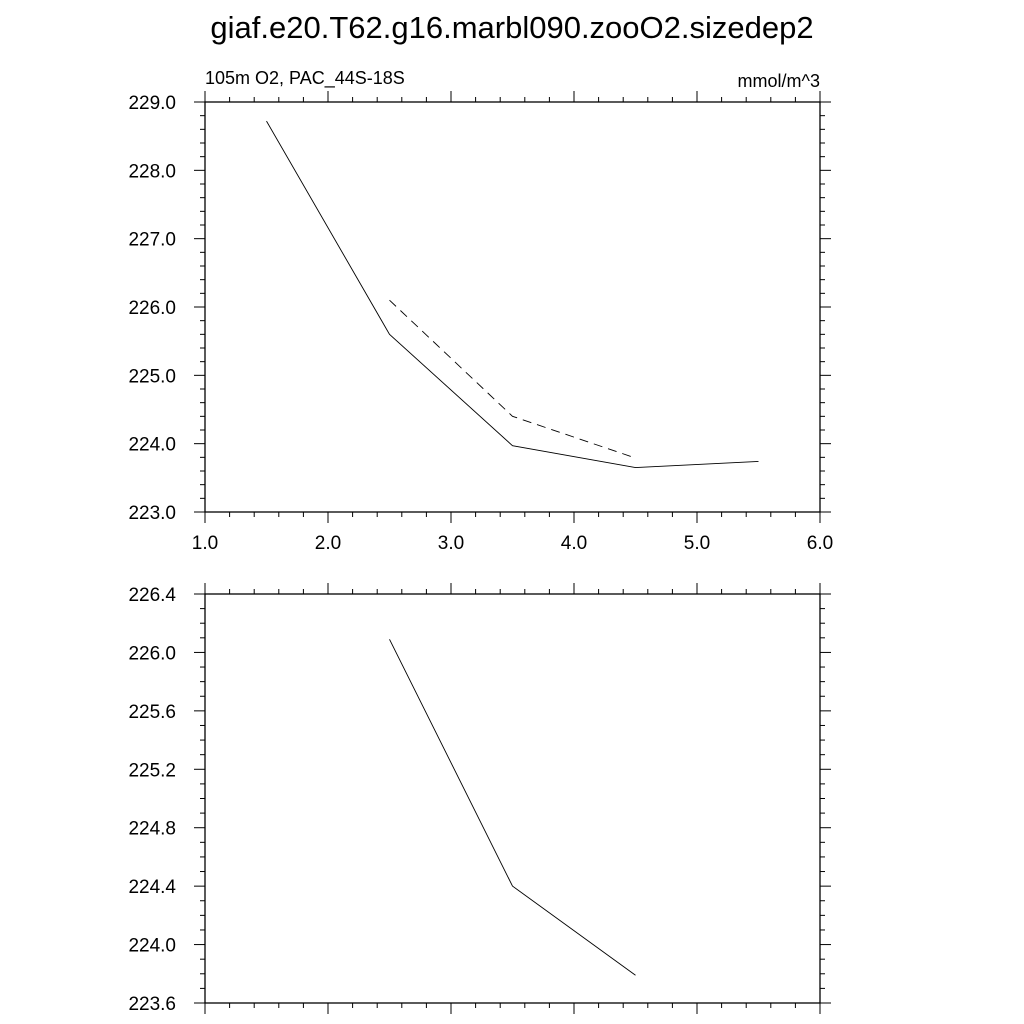  I want to click on top-panel-y-tick-label: 229.0, so click(152, 103).